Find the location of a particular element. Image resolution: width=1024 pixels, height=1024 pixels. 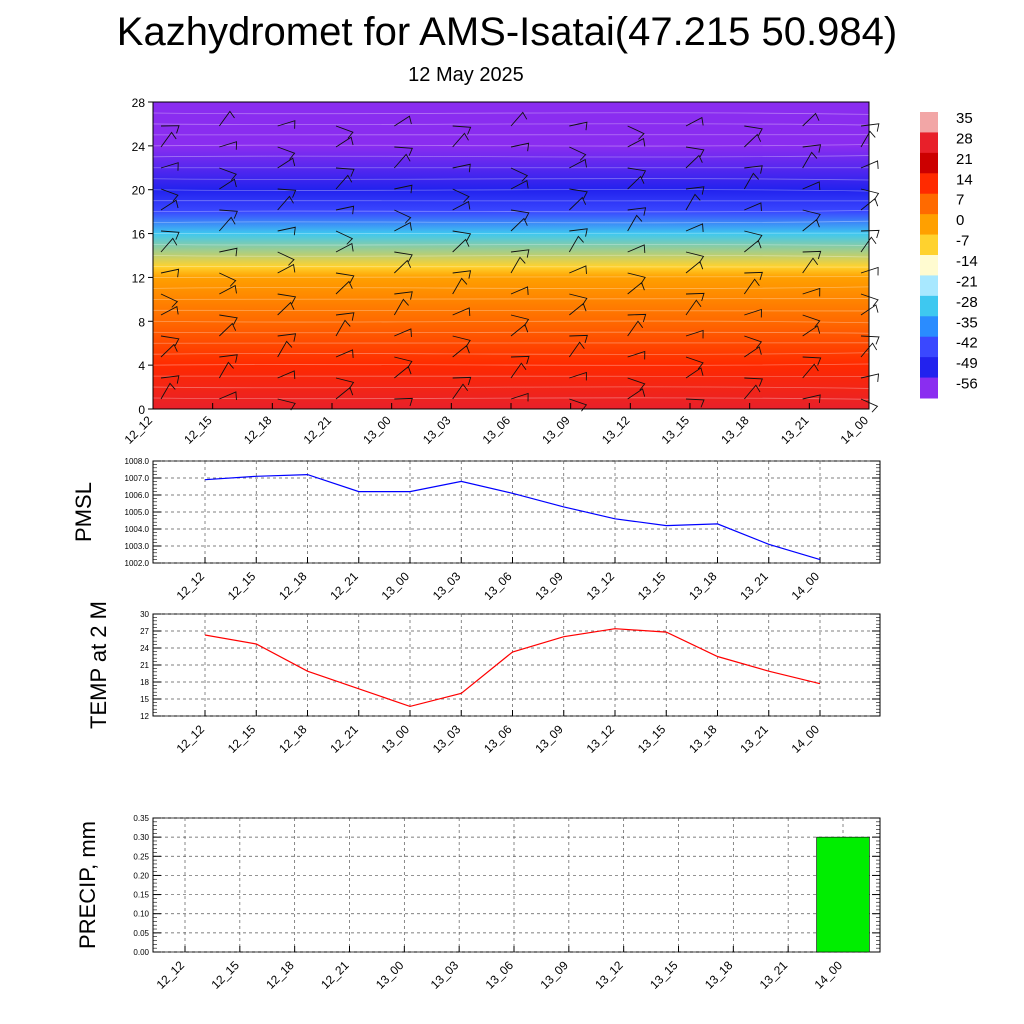

y-tick-label: 0.20 is located at coordinates (141, 875).